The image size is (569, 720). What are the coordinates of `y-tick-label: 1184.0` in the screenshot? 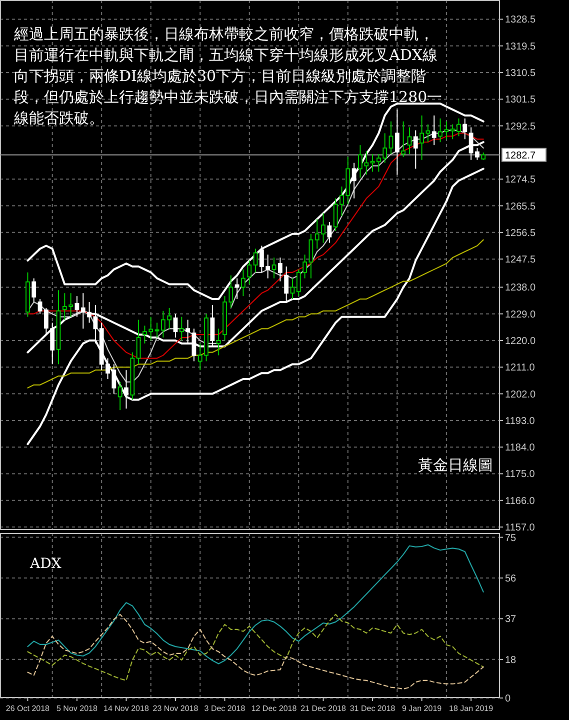 It's located at (520, 448).